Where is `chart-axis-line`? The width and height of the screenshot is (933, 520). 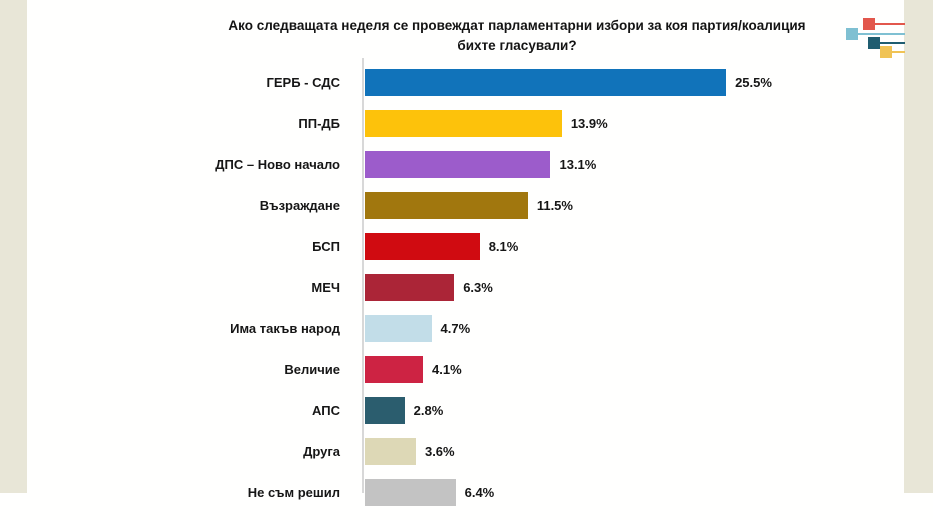 chart-axis-line is located at coordinates (363, 275).